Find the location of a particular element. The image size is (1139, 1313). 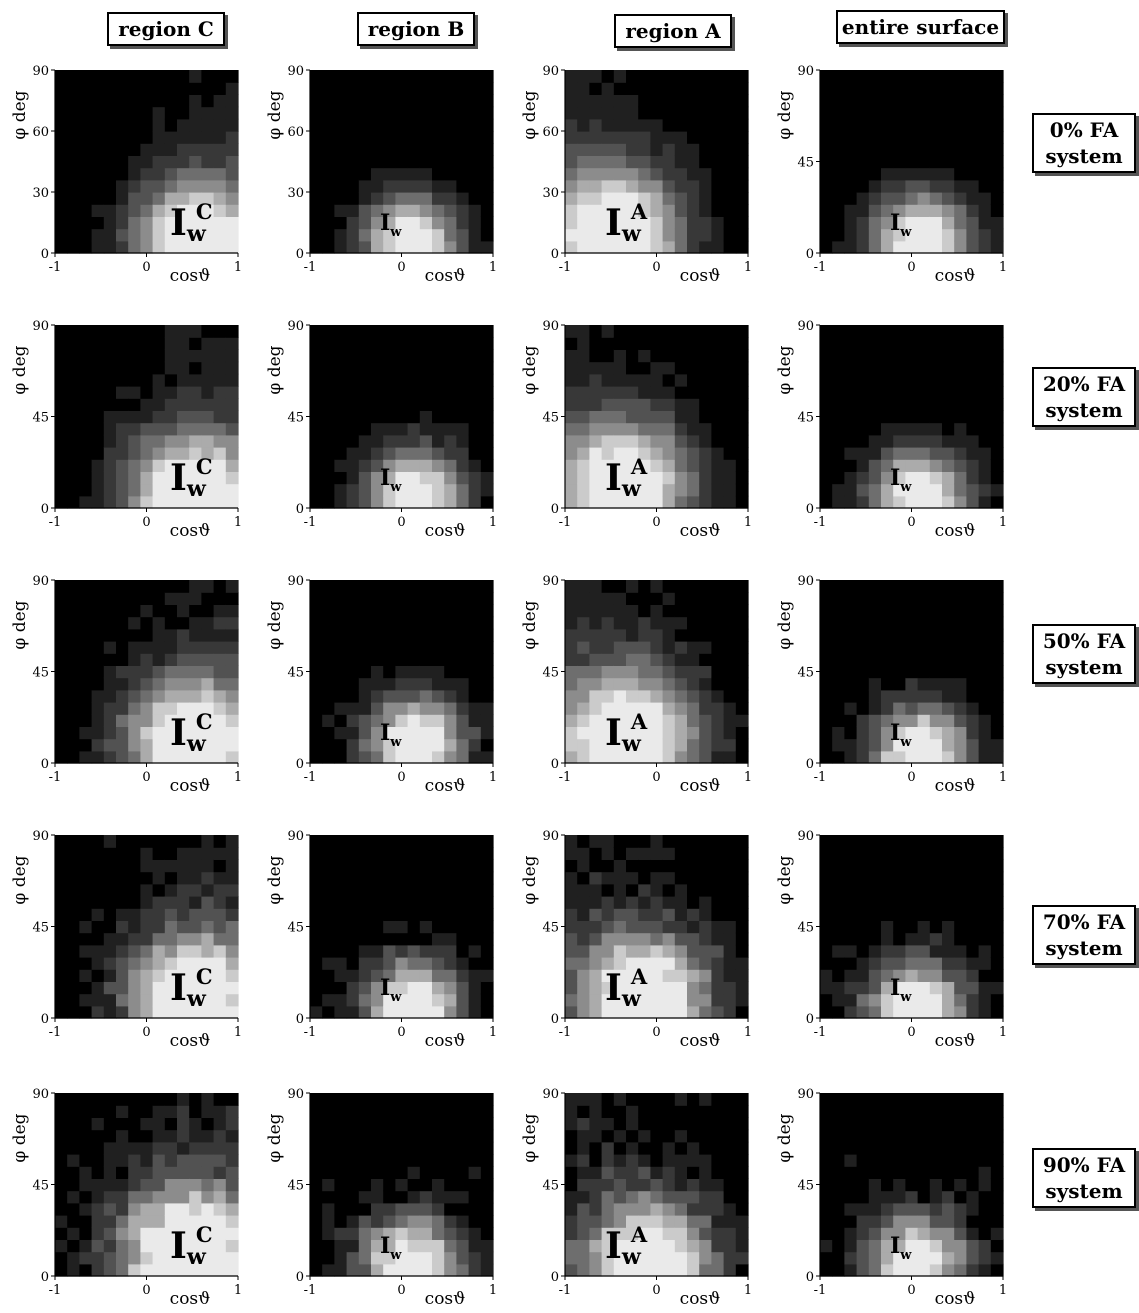

y-tick-label: 90 is located at coordinates (550, 71).